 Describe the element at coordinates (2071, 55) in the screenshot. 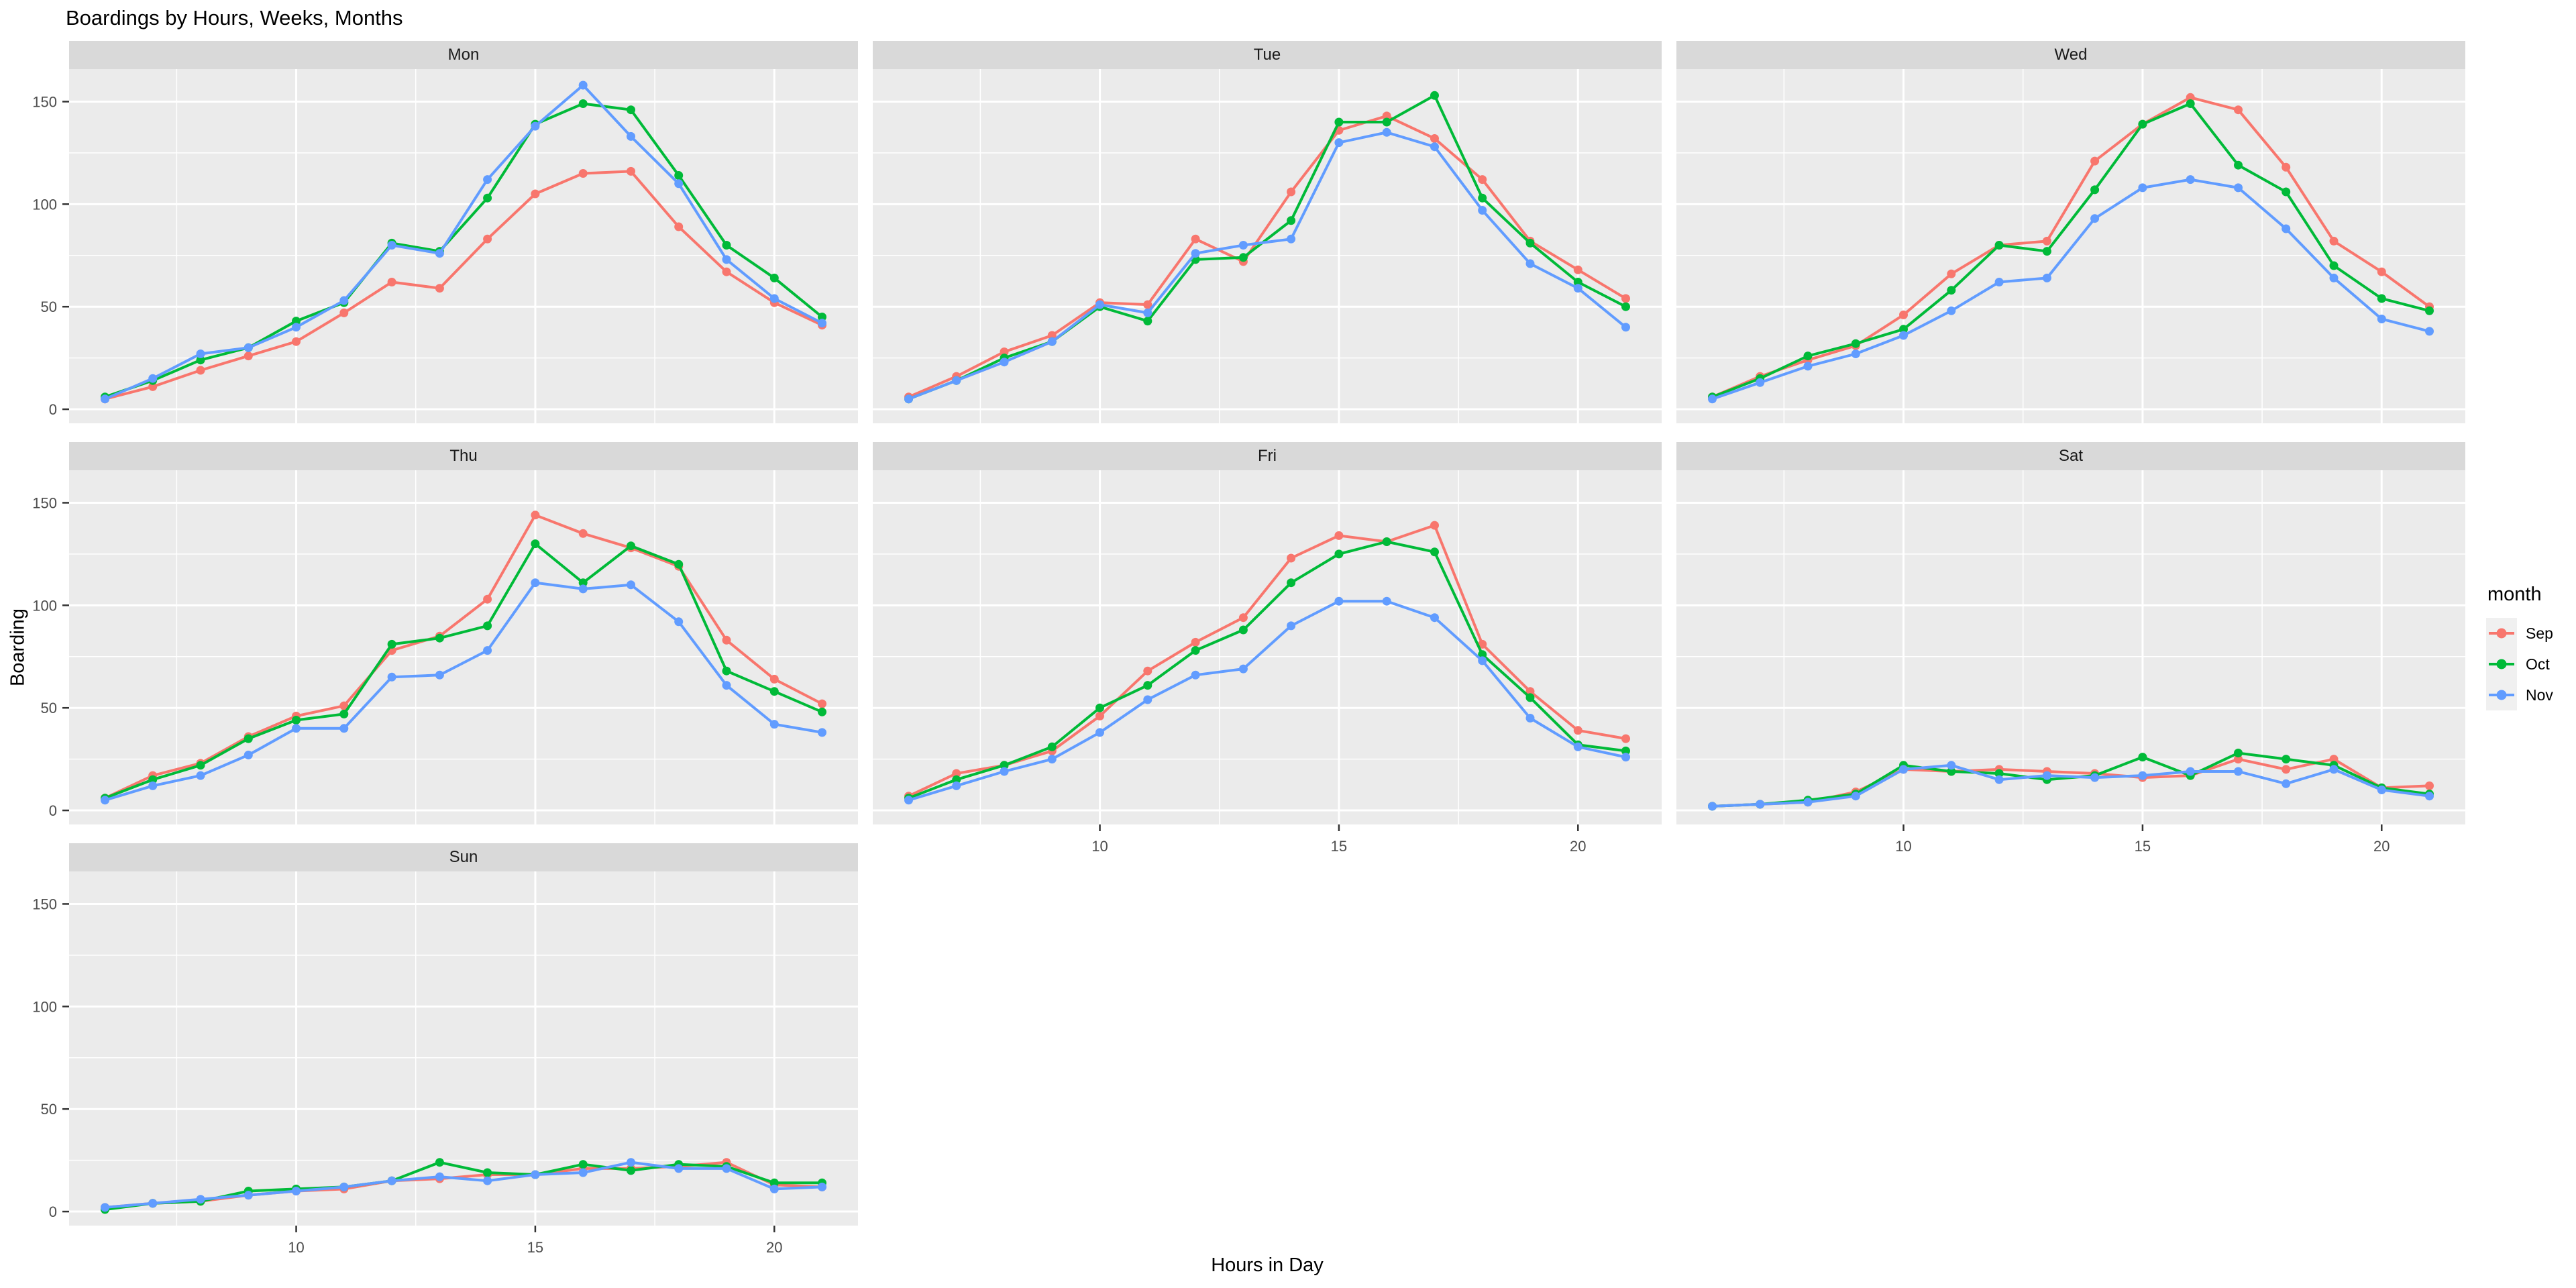

I see `facet-strip-label: Wed` at that location.